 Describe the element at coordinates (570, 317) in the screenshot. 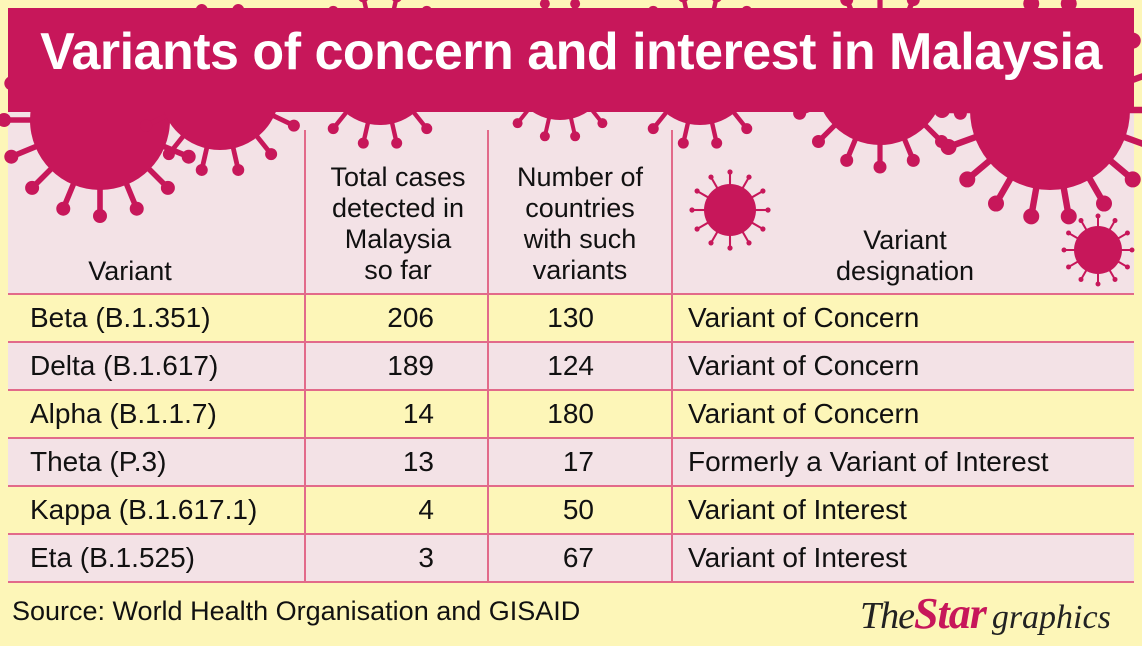

I see `cell-countries: 130` at that location.